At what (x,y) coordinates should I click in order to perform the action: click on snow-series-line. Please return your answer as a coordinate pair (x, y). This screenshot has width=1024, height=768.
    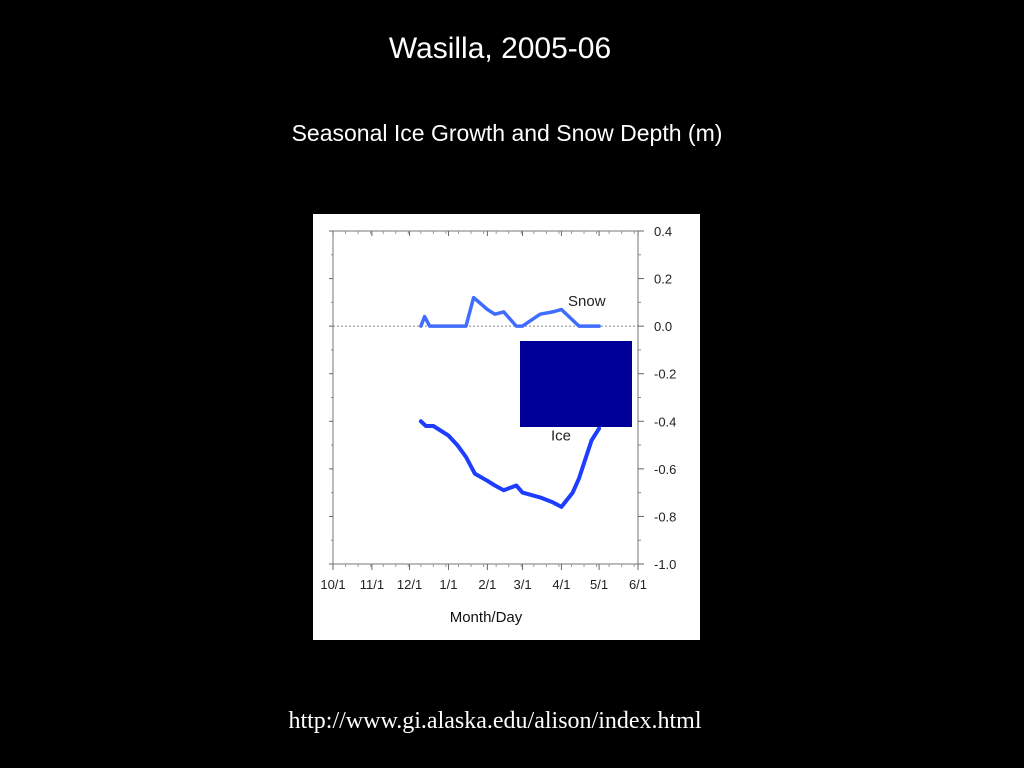
    Looking at the image, I should click on (510, 311).